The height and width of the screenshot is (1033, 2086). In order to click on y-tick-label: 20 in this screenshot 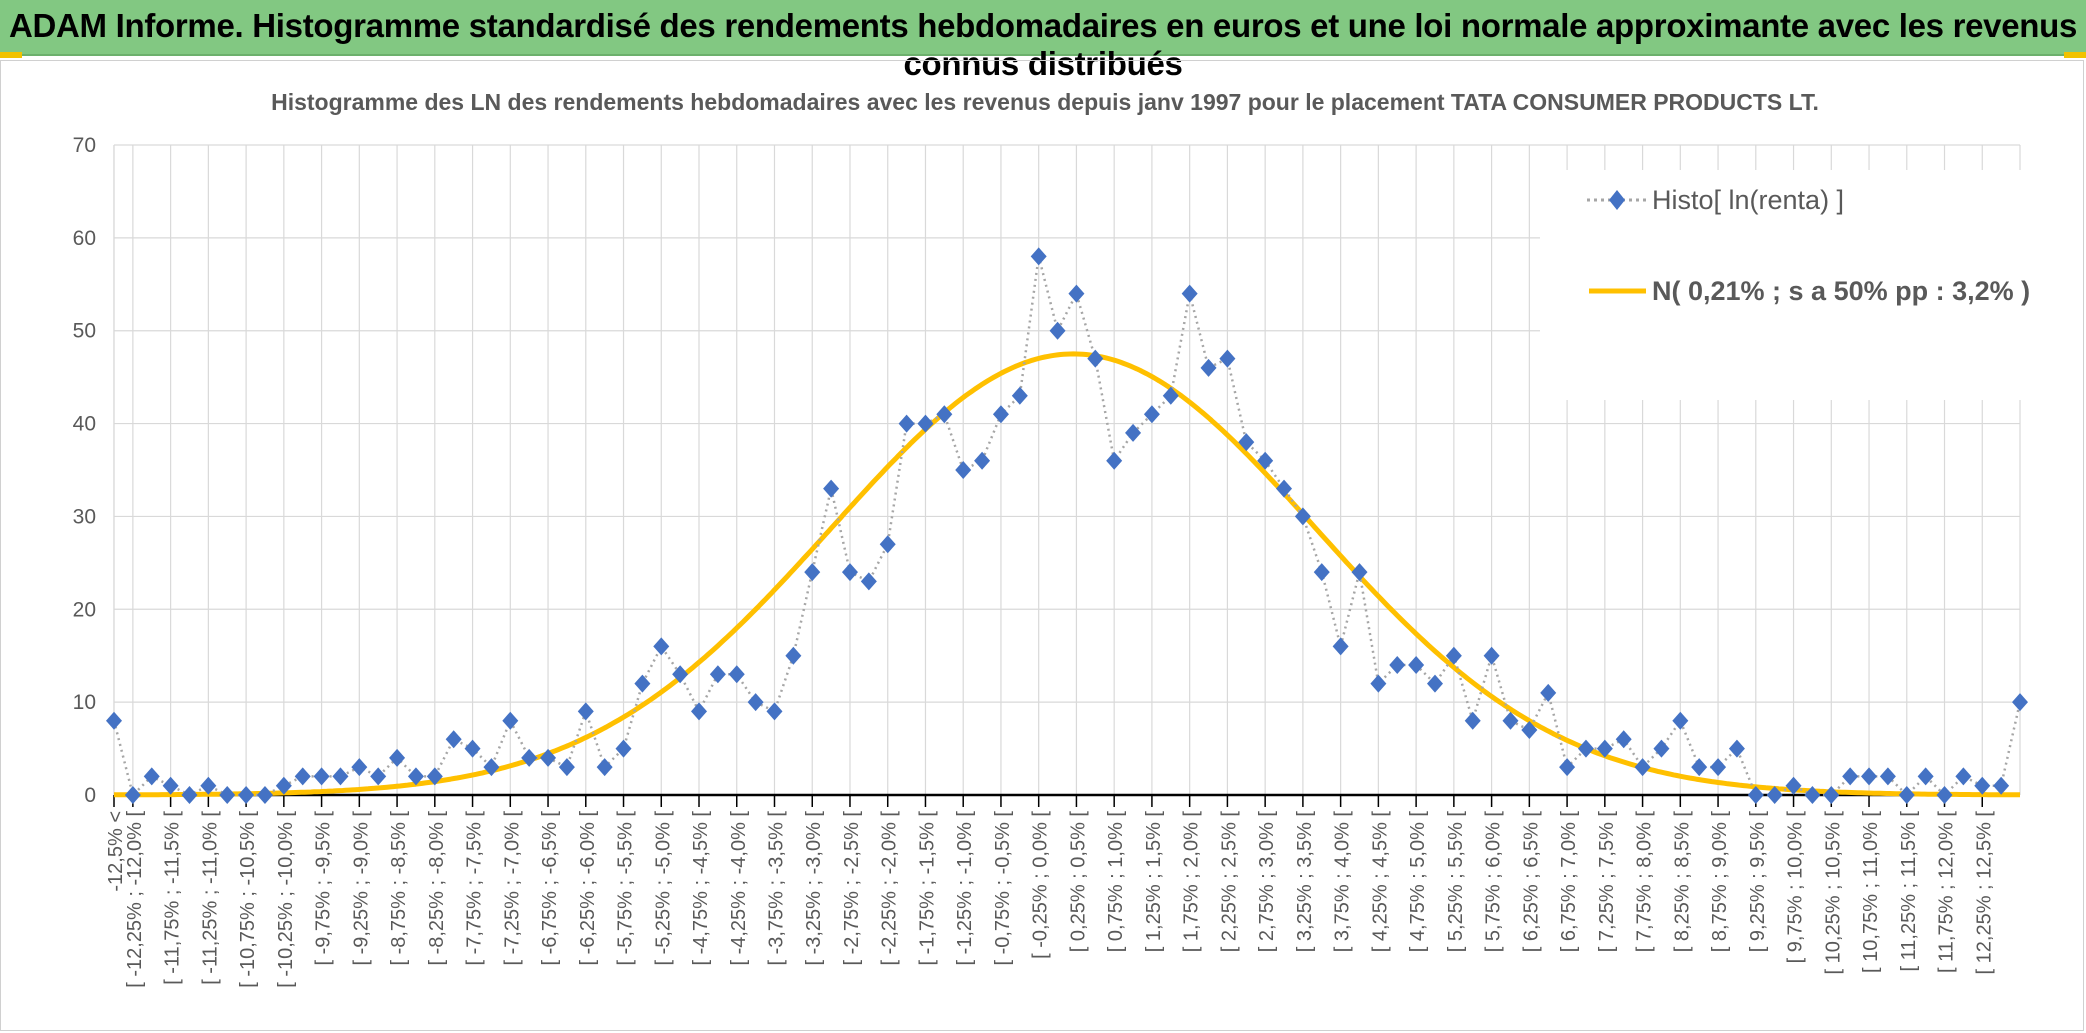, I will do `click(84, 609)`.